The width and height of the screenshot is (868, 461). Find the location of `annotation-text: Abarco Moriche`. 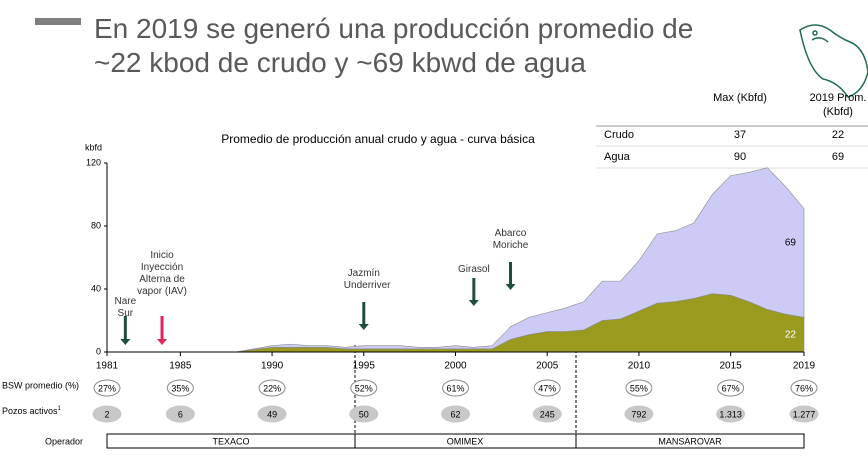

annotation-text: Abarco Moriche is located at coordinates (510, 239).